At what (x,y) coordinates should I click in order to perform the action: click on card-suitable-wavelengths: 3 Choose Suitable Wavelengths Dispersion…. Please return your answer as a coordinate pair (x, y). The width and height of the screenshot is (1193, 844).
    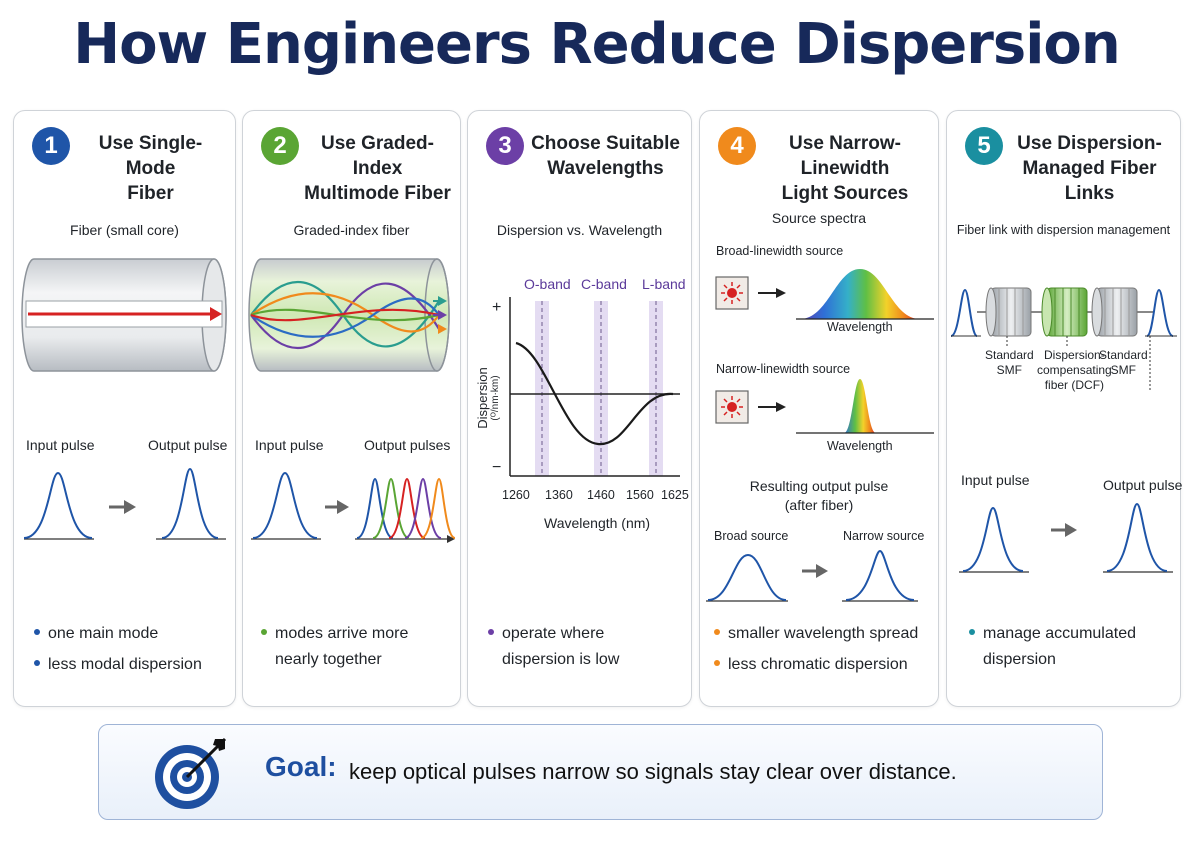
    Looking at the image, I should click on (579, 408).